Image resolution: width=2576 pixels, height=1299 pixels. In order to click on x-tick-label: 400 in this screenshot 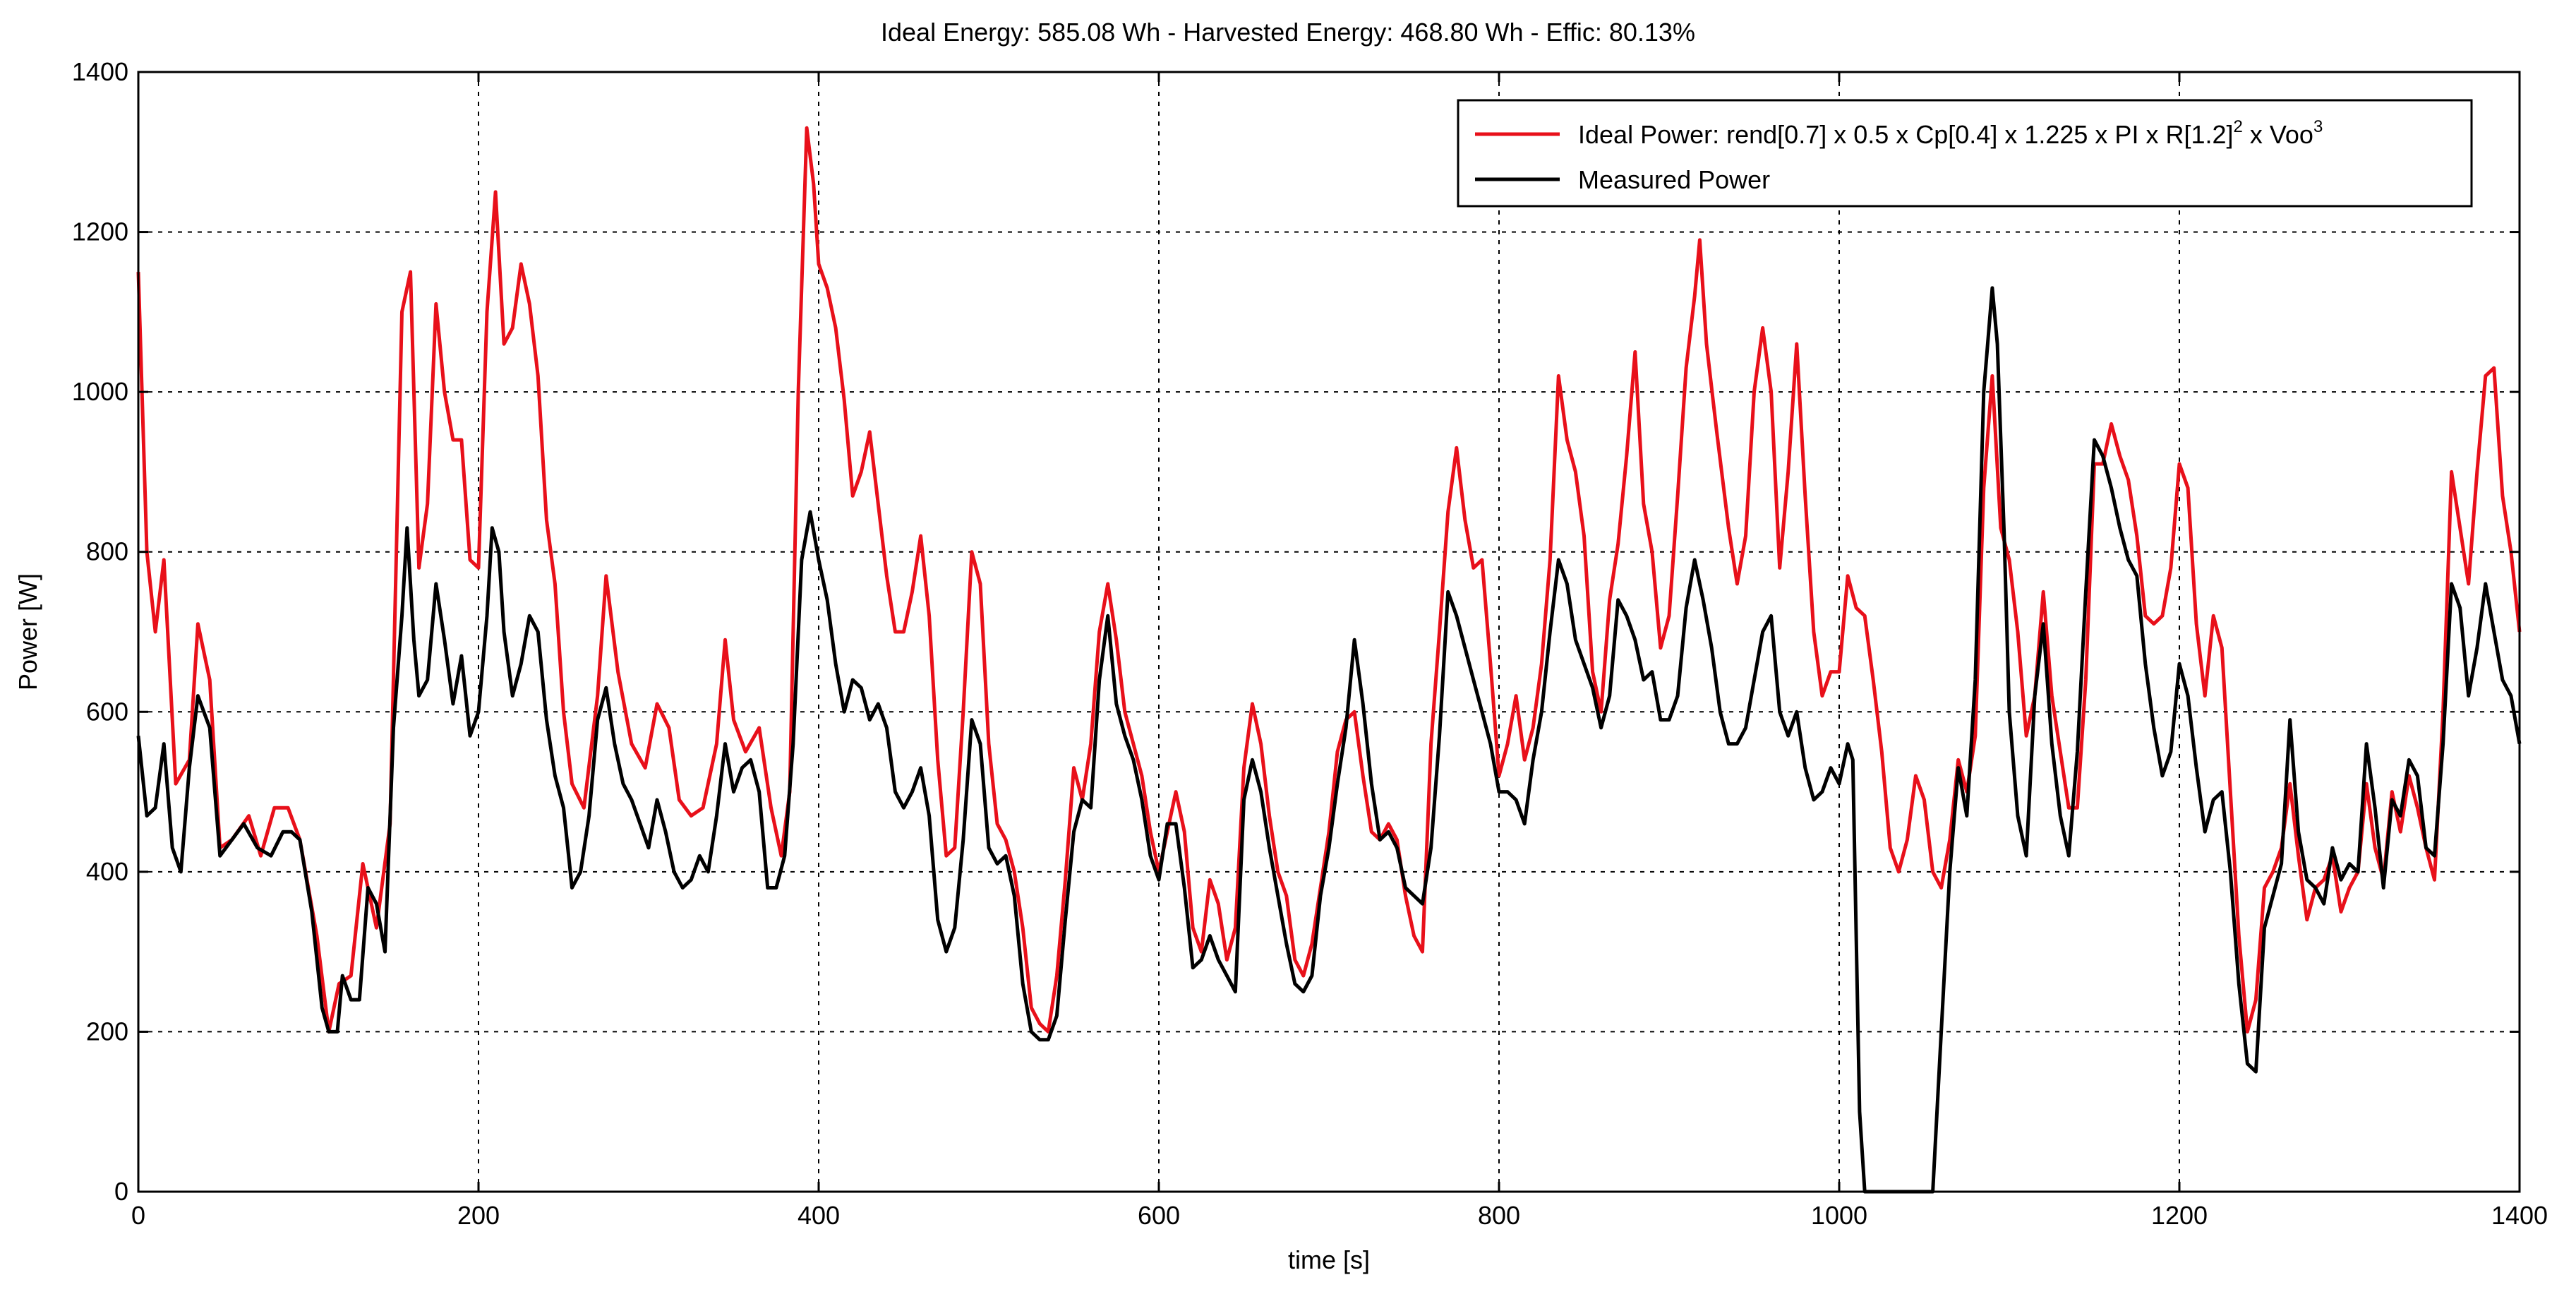, I will do `click(819, 1215)`.